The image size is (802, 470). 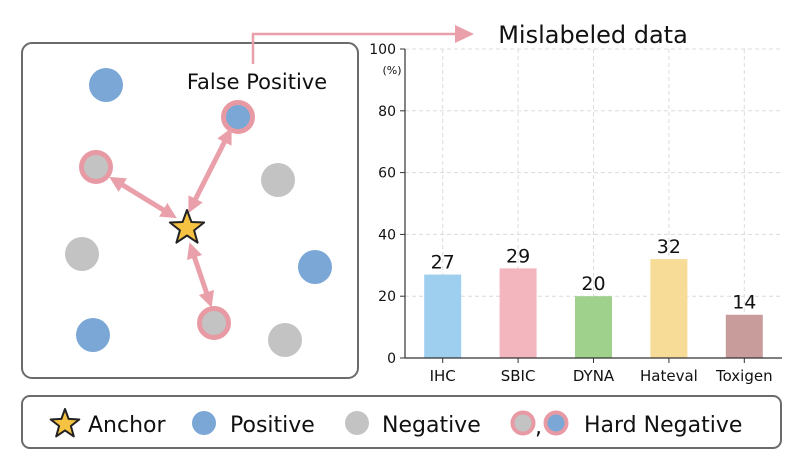 I want to click on y-tick-label: 40, so click(x=387, y=235).